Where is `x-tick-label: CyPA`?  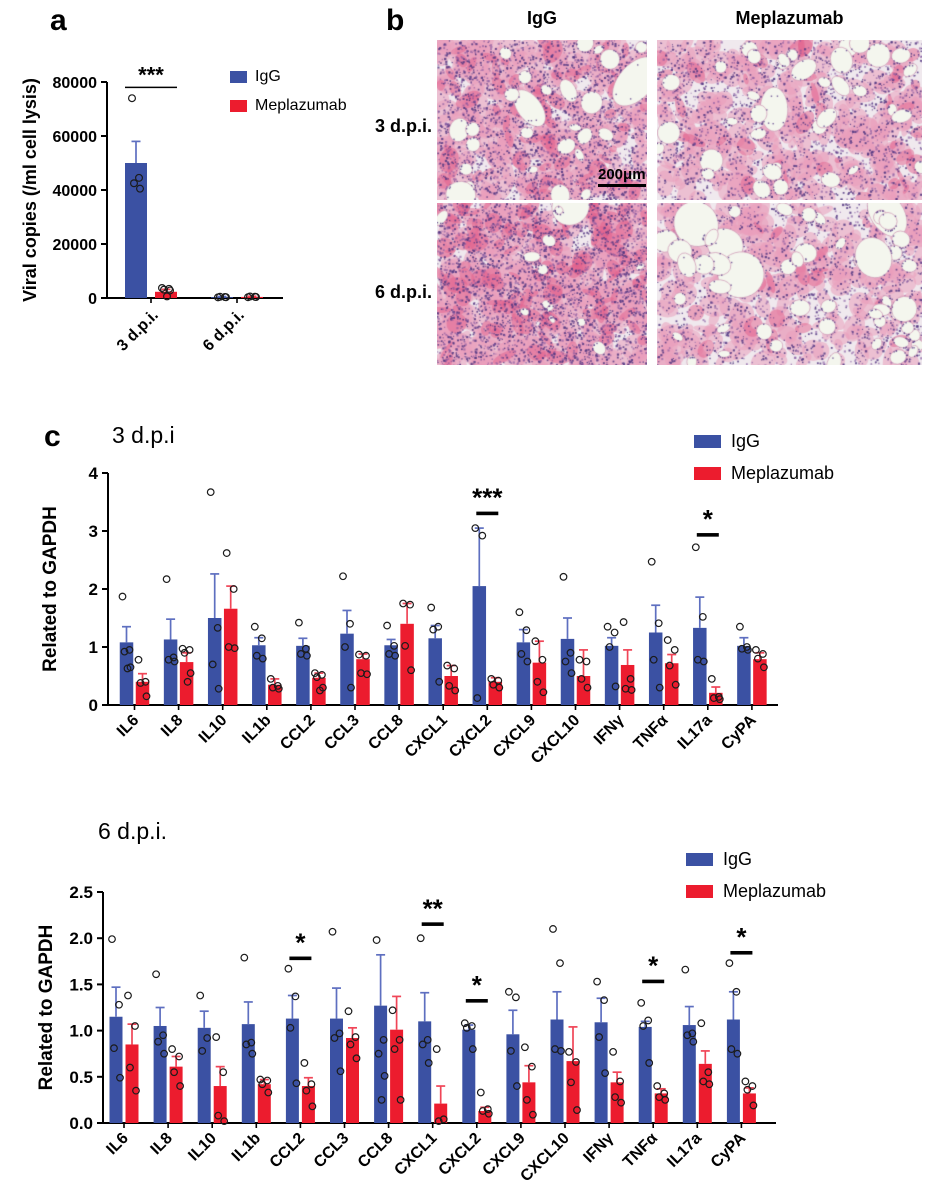
x-tick-label: CyPA is located at coordinates (739, 732).